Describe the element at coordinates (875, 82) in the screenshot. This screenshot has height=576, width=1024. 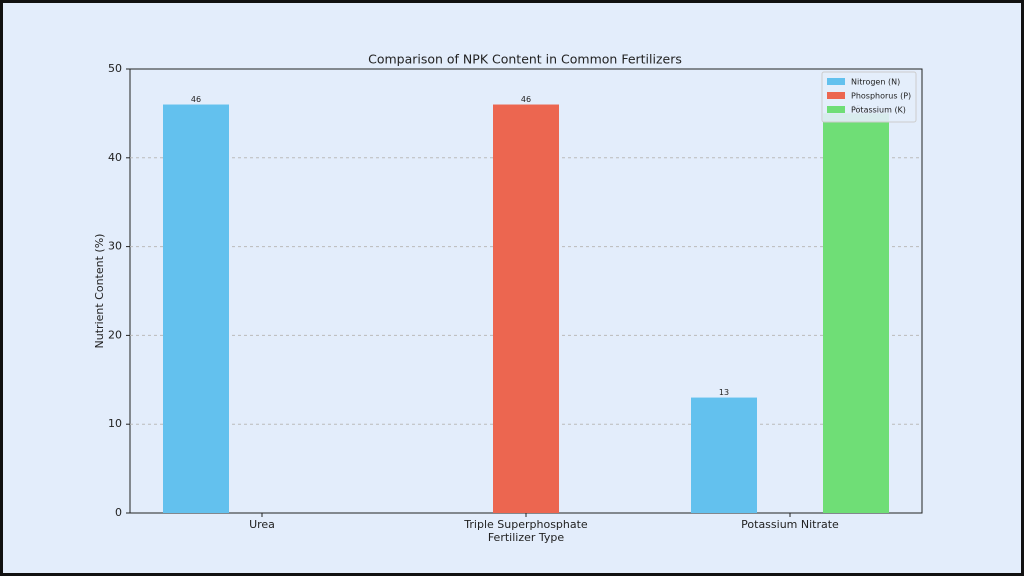
I see `legend-label: Nitrogen (N)` at that location.